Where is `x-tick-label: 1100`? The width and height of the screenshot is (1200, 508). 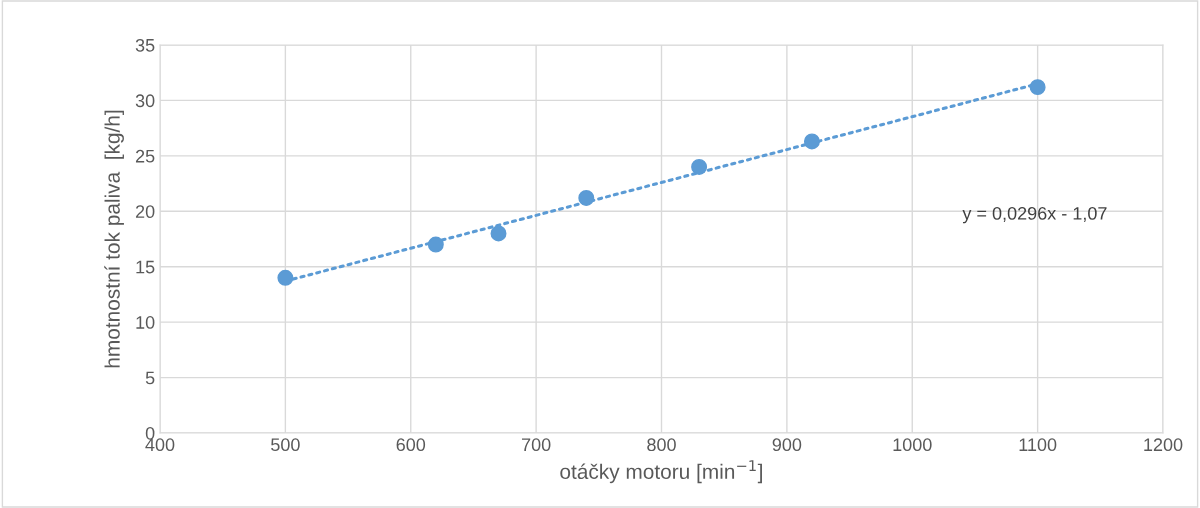
x-tick-label: 1100 is located at coordinates (1038, 445).